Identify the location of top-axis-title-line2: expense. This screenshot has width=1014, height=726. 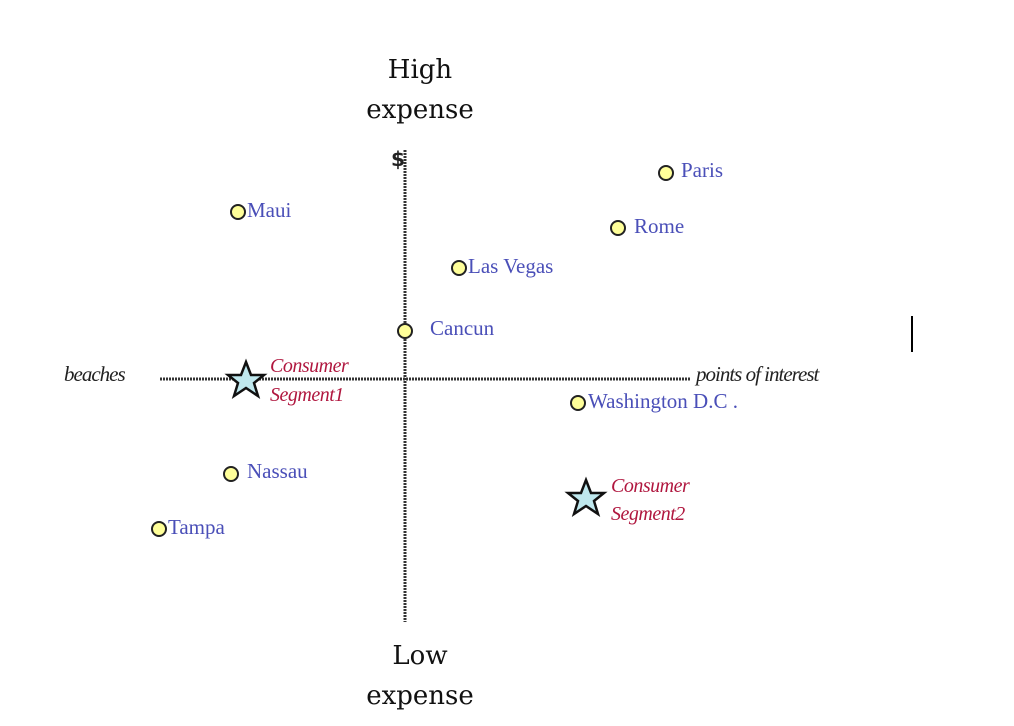
(420, 110).